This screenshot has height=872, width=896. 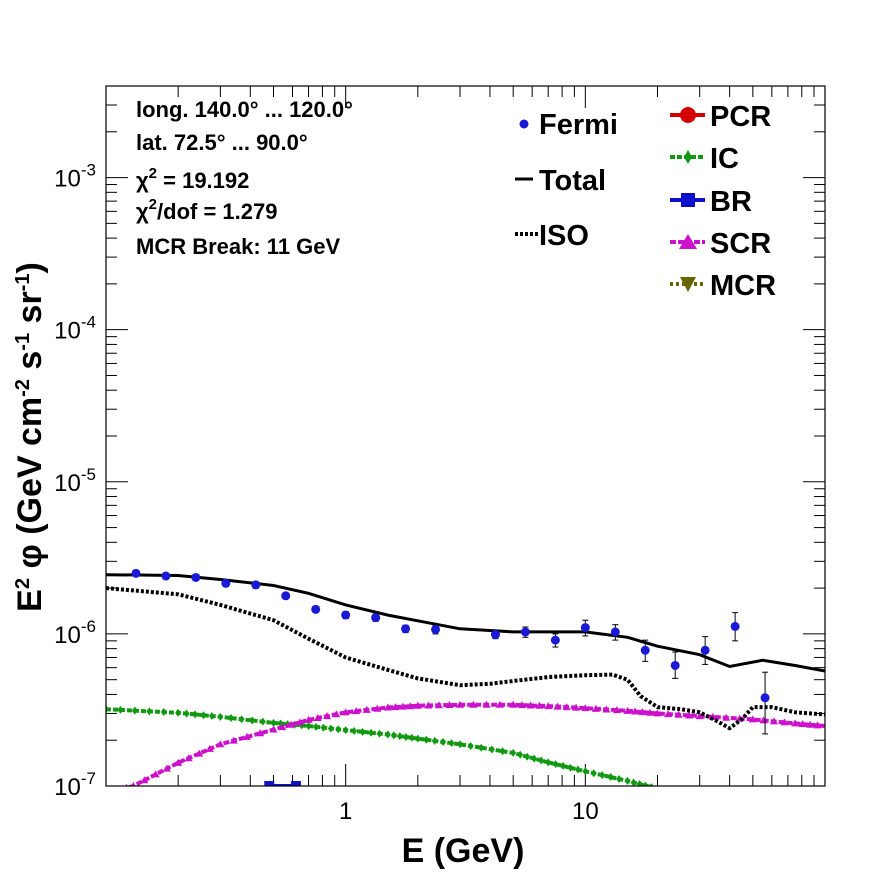 I want to click on legend-total-label: Total, so click(x=572, y=181).